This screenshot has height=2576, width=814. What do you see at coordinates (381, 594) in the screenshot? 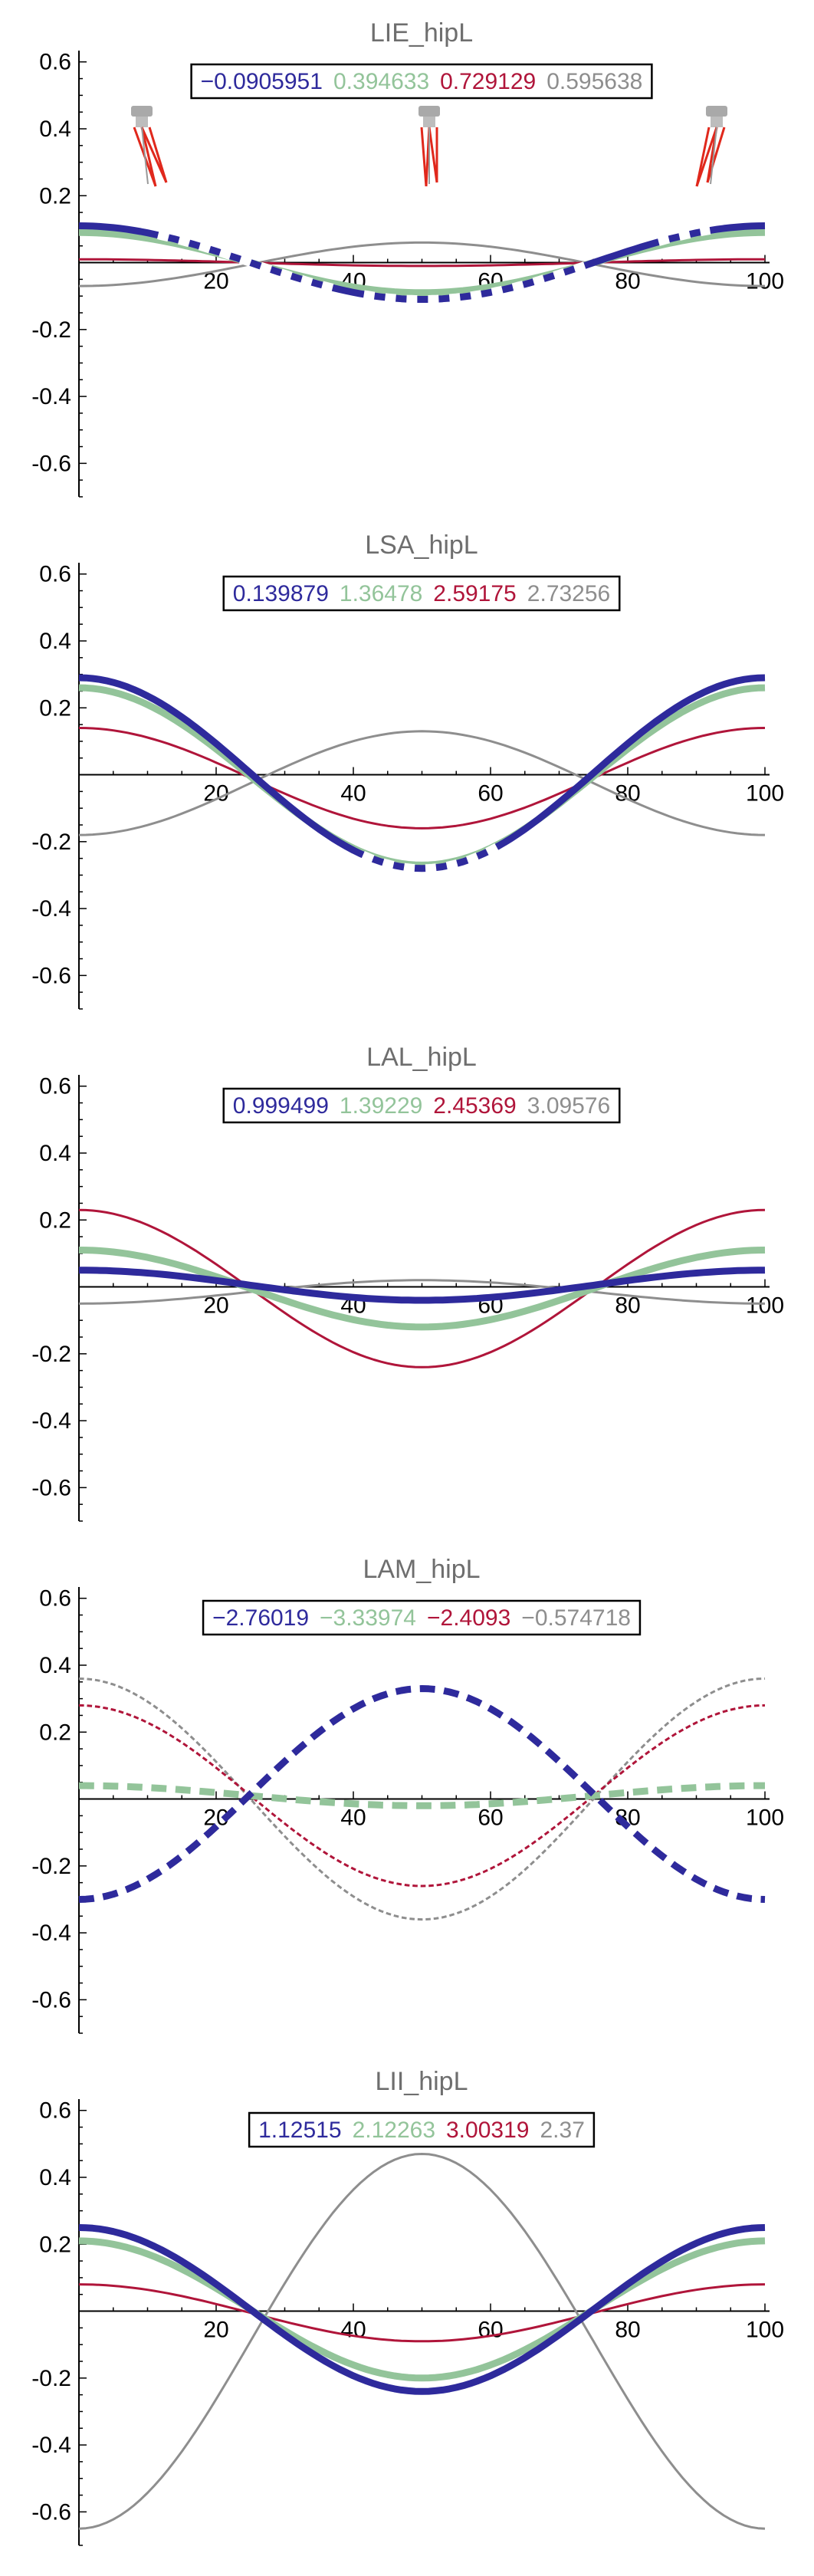
I see `legend-entry-green: 1.36478` at bounding box center [381, 594].